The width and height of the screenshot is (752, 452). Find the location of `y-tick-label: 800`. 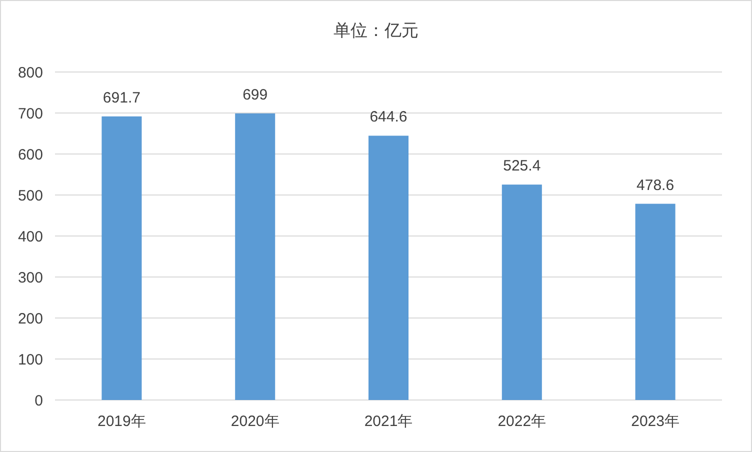

y-tick-label: 800 is located at coordinates (30, 73).